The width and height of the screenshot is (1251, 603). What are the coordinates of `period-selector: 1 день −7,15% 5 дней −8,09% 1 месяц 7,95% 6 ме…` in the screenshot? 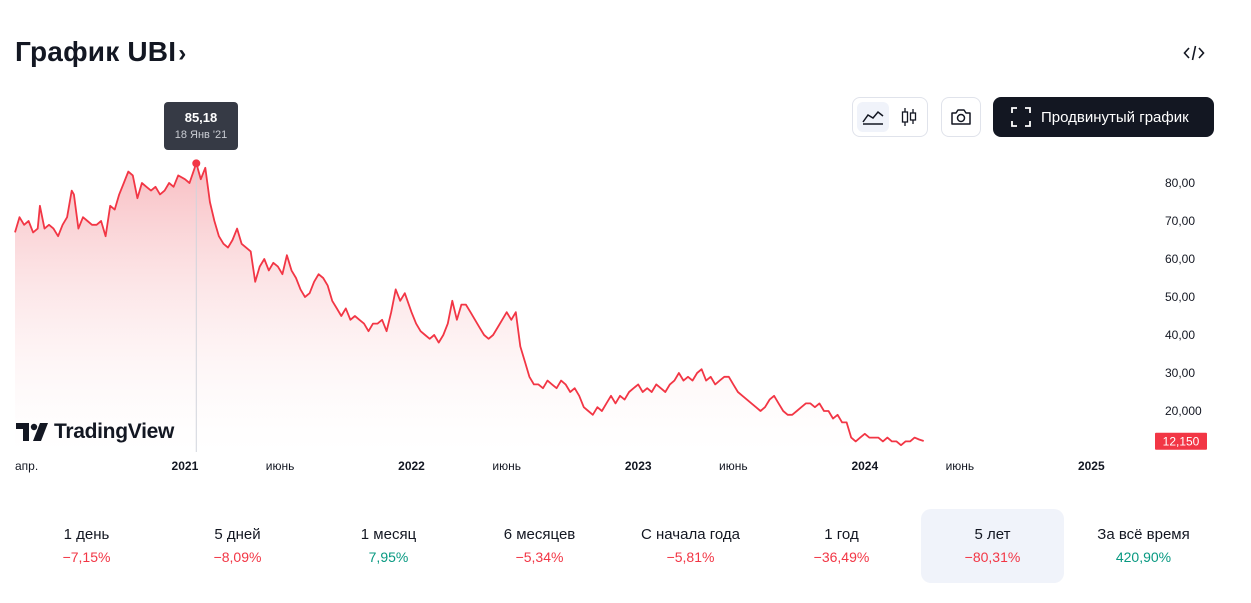 It's located at (625, 546).